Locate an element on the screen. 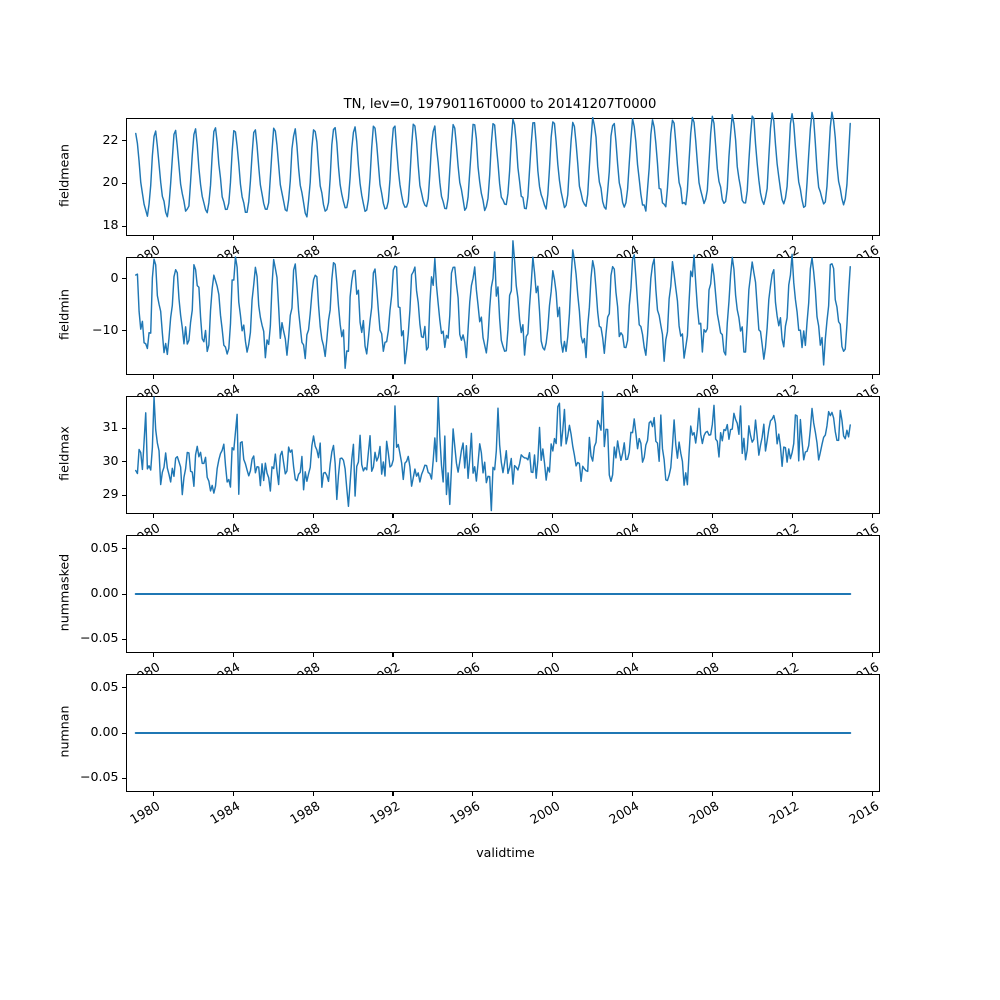 This screenshot has height=1000, width=1000. plot-area-fieldmin is located at coordinates (492, 304).